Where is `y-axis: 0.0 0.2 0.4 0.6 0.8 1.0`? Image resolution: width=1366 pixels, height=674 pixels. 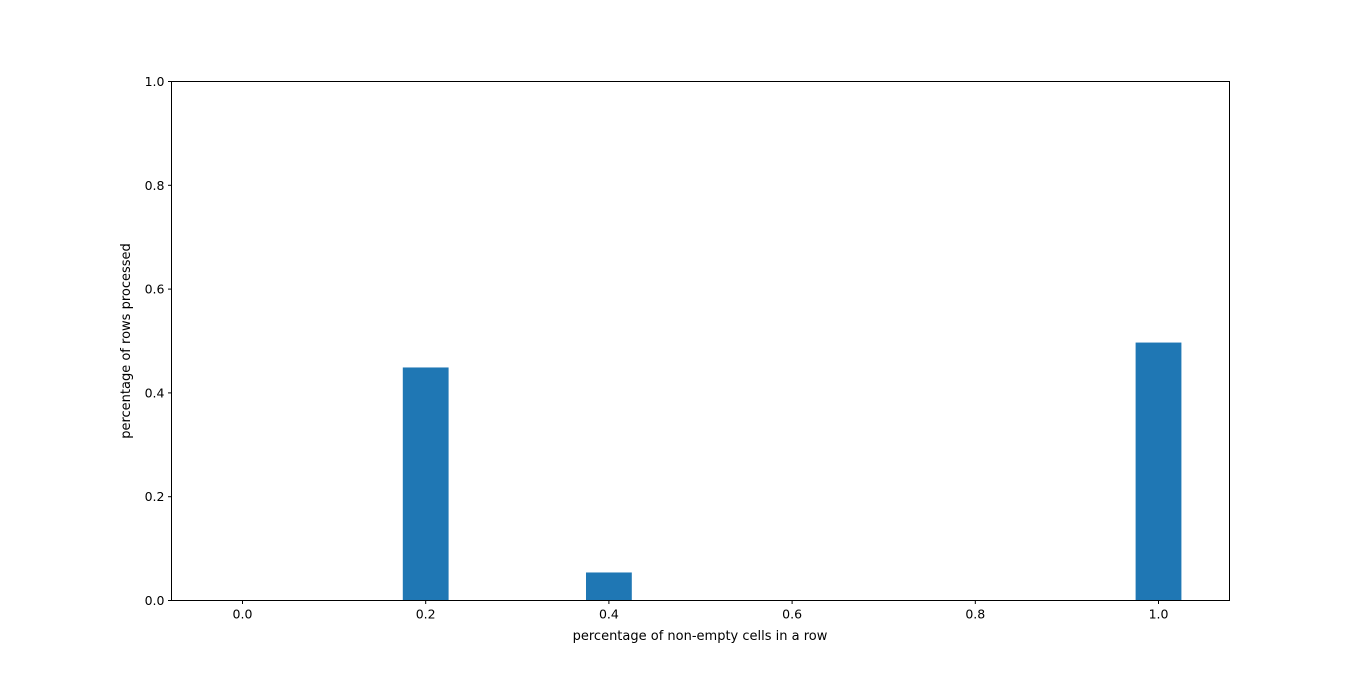
y-axis: 0.0 0.2 0.4 0.6 0.8 1.0 is located at coordinates (158, 341).